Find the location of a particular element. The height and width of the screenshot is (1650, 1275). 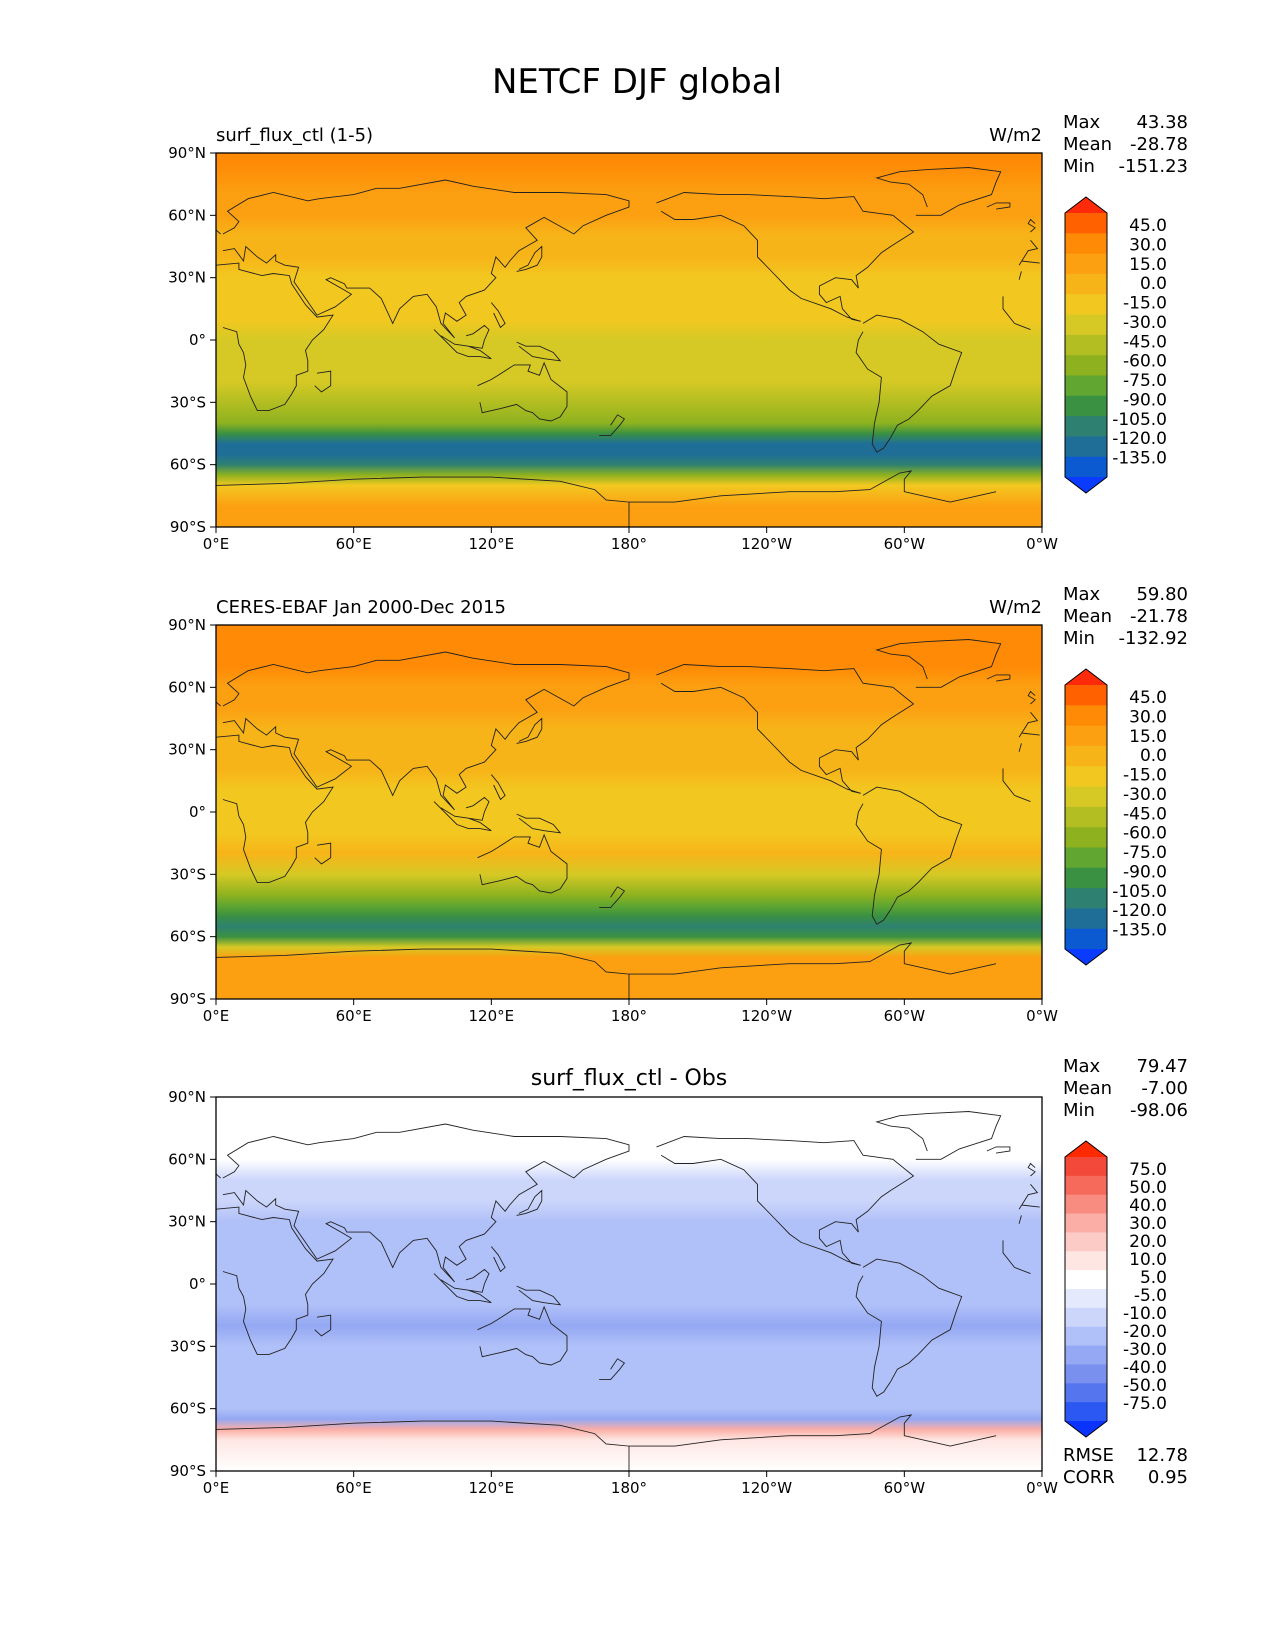

stat-label: Mean is located at coordinates (1087, 1088).